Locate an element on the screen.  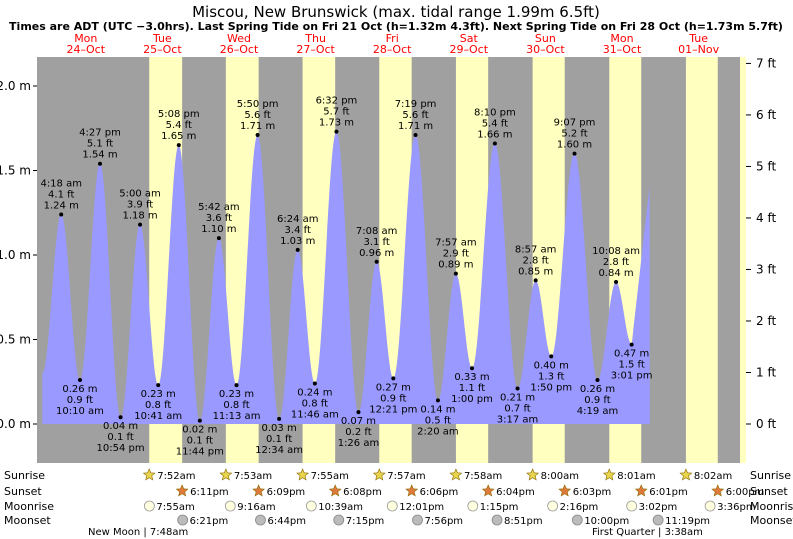
tide-m-label: 0.89 m is located at coordinates (455, 265).